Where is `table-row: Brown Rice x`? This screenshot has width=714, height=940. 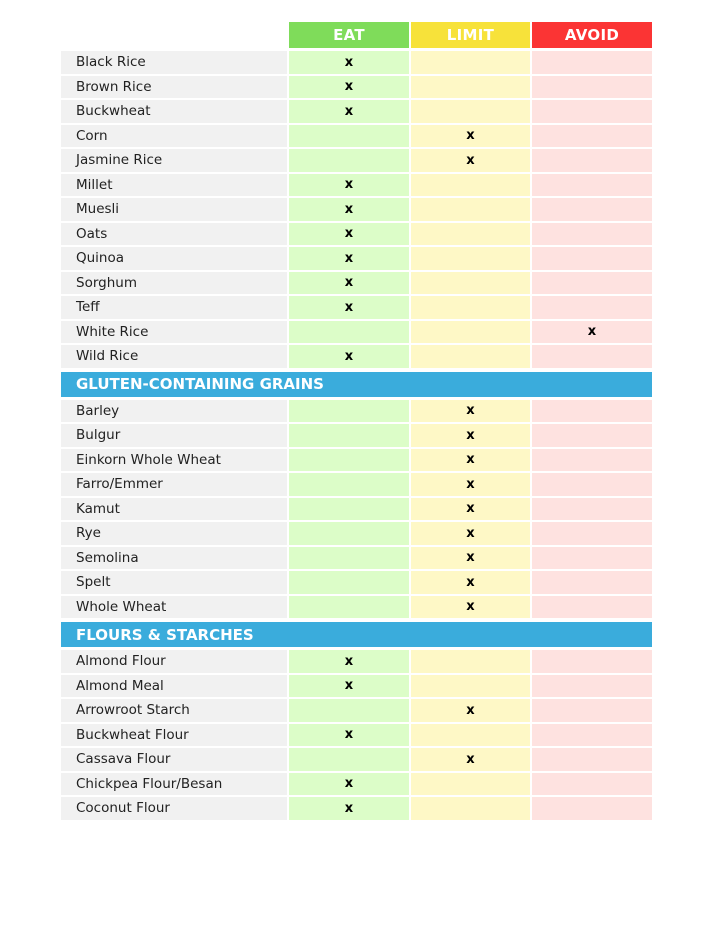 table-row: Brown Rice x is located at coordinates (356, 86).